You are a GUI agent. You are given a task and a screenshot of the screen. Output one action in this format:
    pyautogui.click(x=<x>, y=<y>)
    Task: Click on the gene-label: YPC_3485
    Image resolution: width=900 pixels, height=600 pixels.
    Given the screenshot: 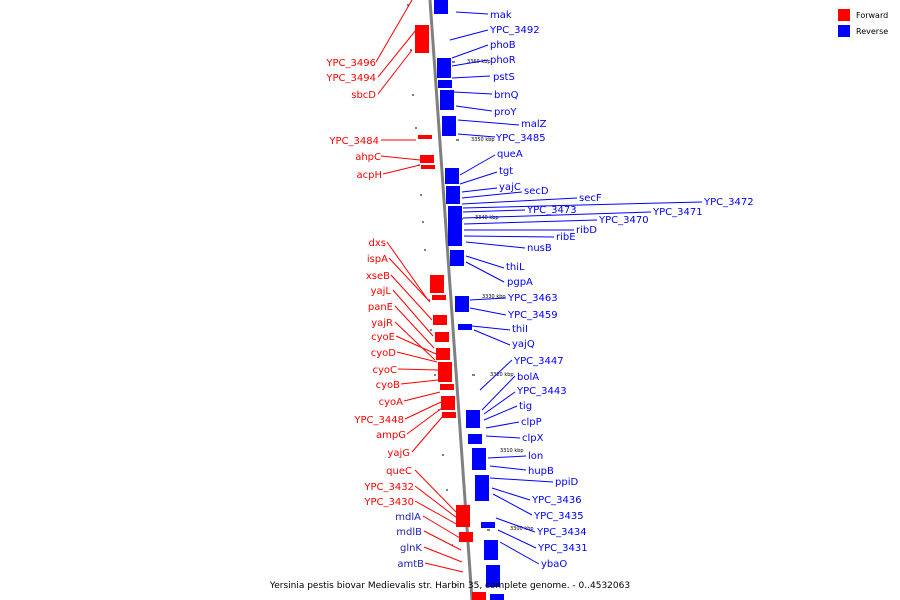 What is the action you would take?
    pyautogui.click(x=520, y=138)
    